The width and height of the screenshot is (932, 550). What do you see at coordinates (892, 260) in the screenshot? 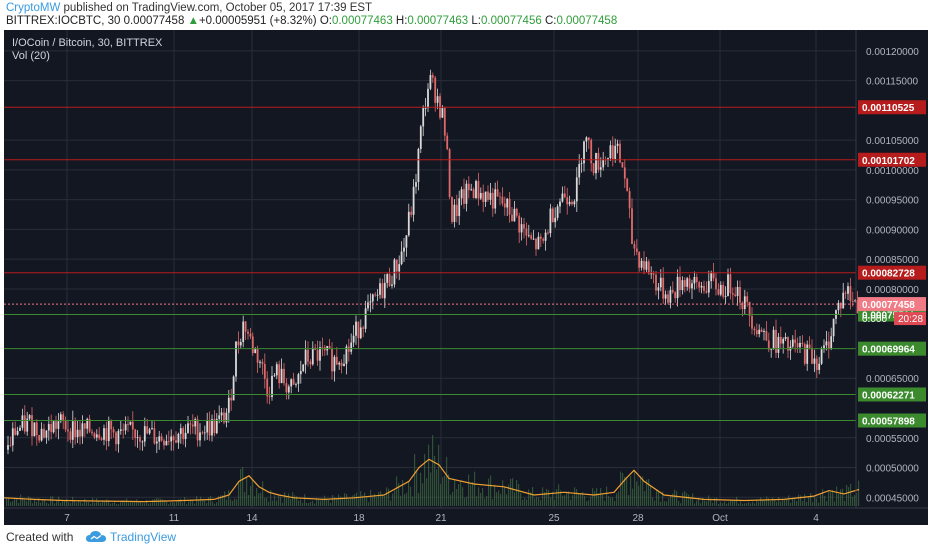
I see `y-tick-label: 0.00085000` at bounding box center [892, 260].